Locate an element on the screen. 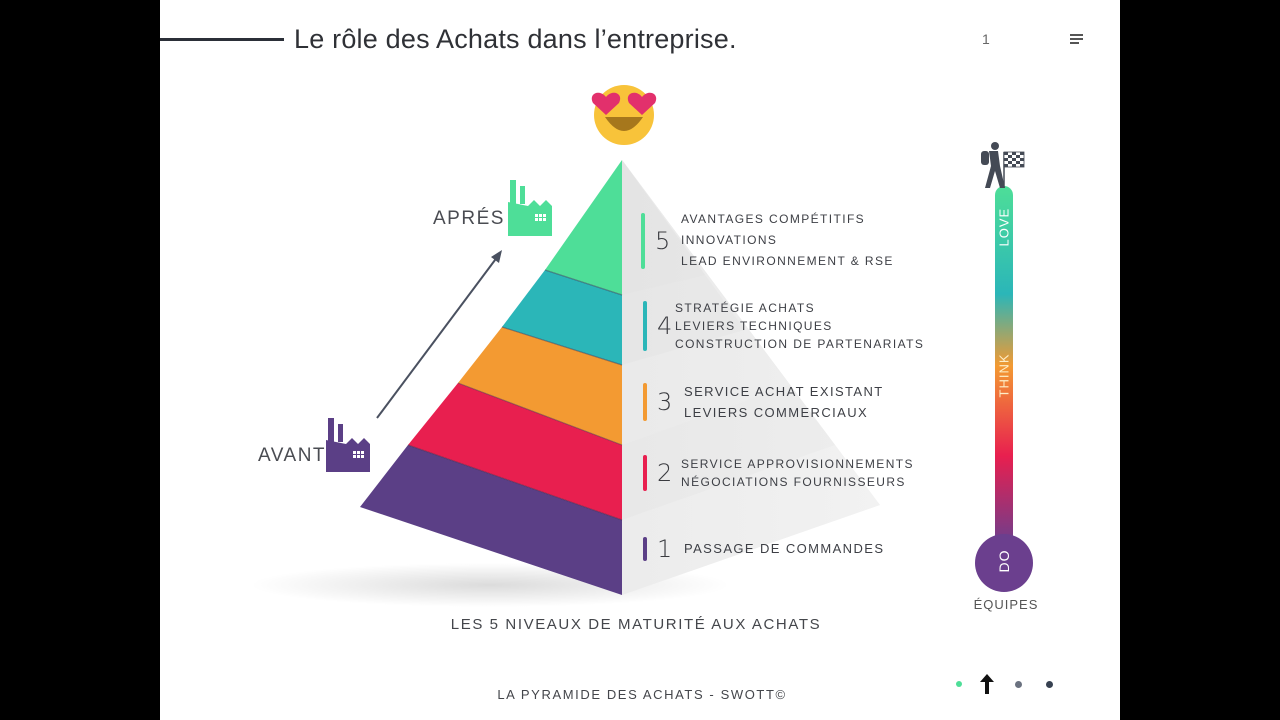  level-1-number: 1 is located at coordinates (665, 549).